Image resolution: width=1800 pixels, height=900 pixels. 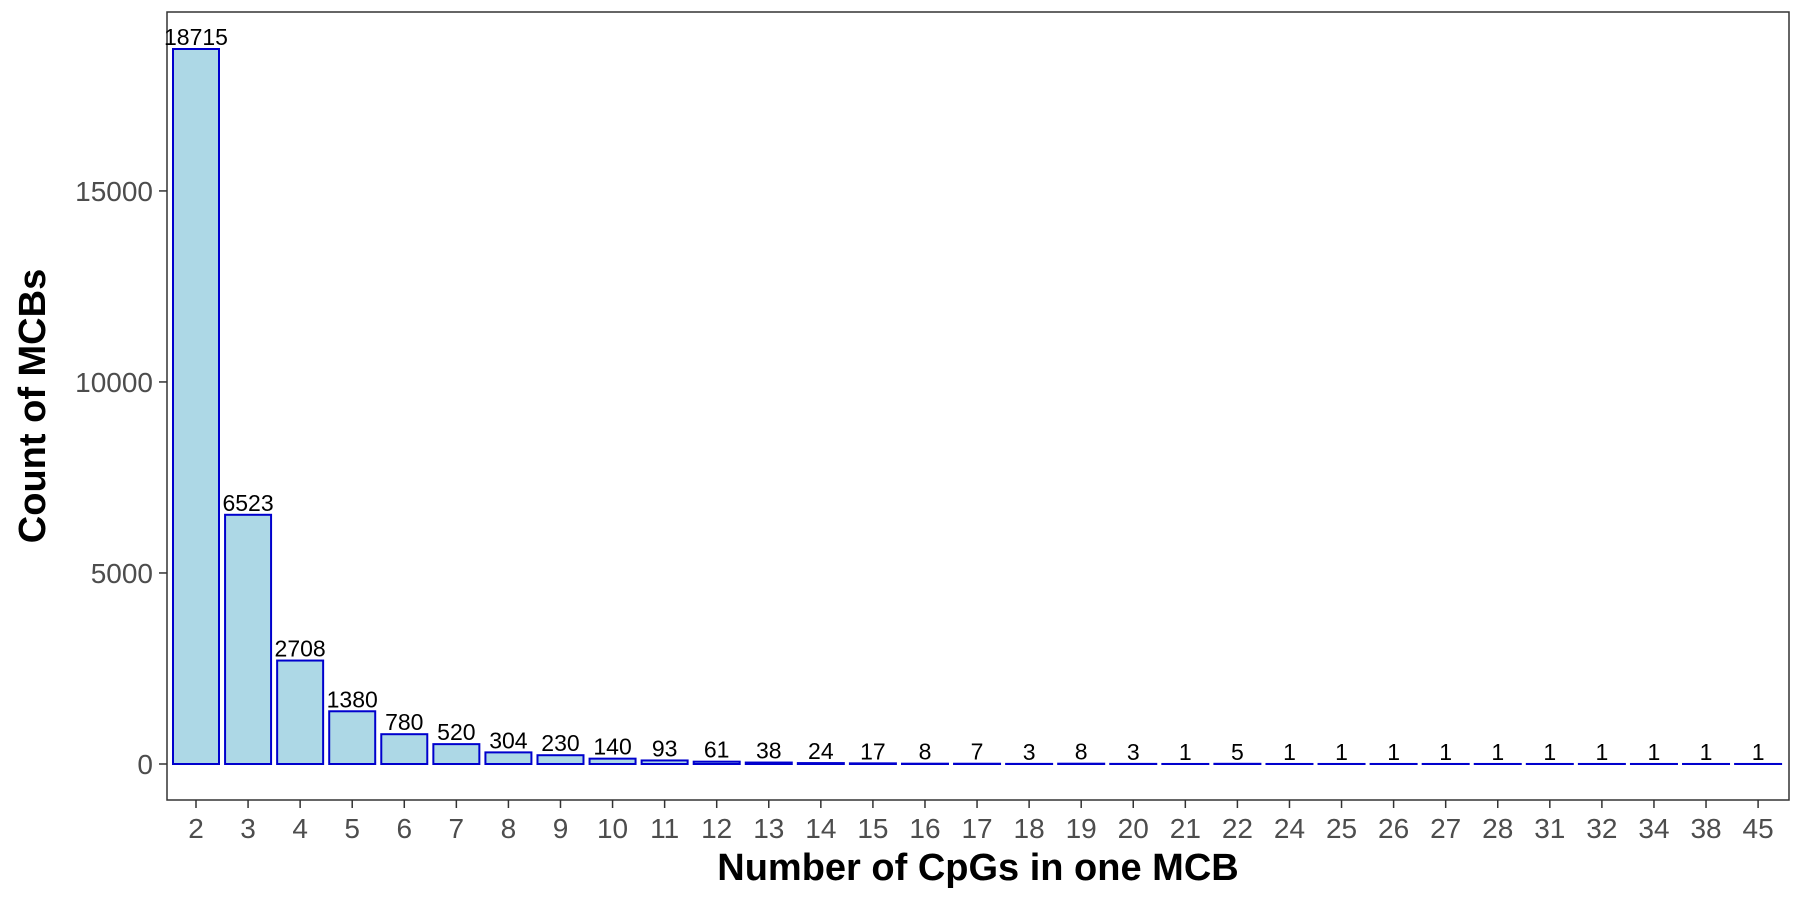 What do you see at coordinates (1237, 828) in the screenshot?
I see `x-tick-label: 22` at bounding box center [1237, 828].